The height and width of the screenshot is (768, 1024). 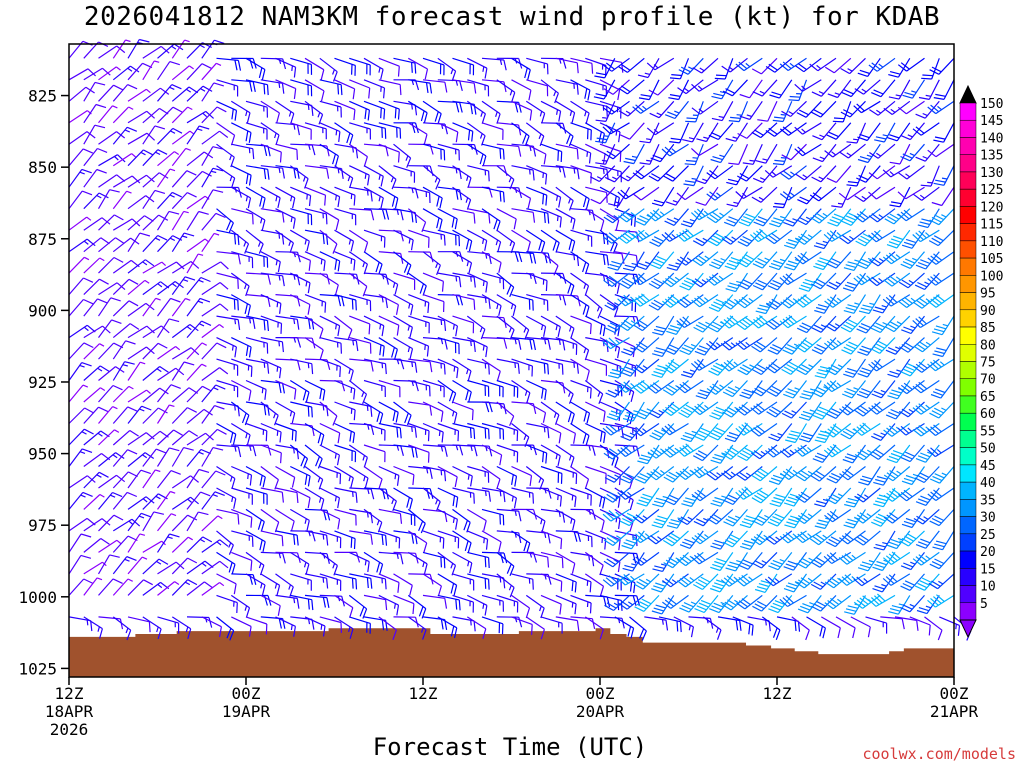 I want to click on x-tick-label: 00Z, so click(x=600, y=693).